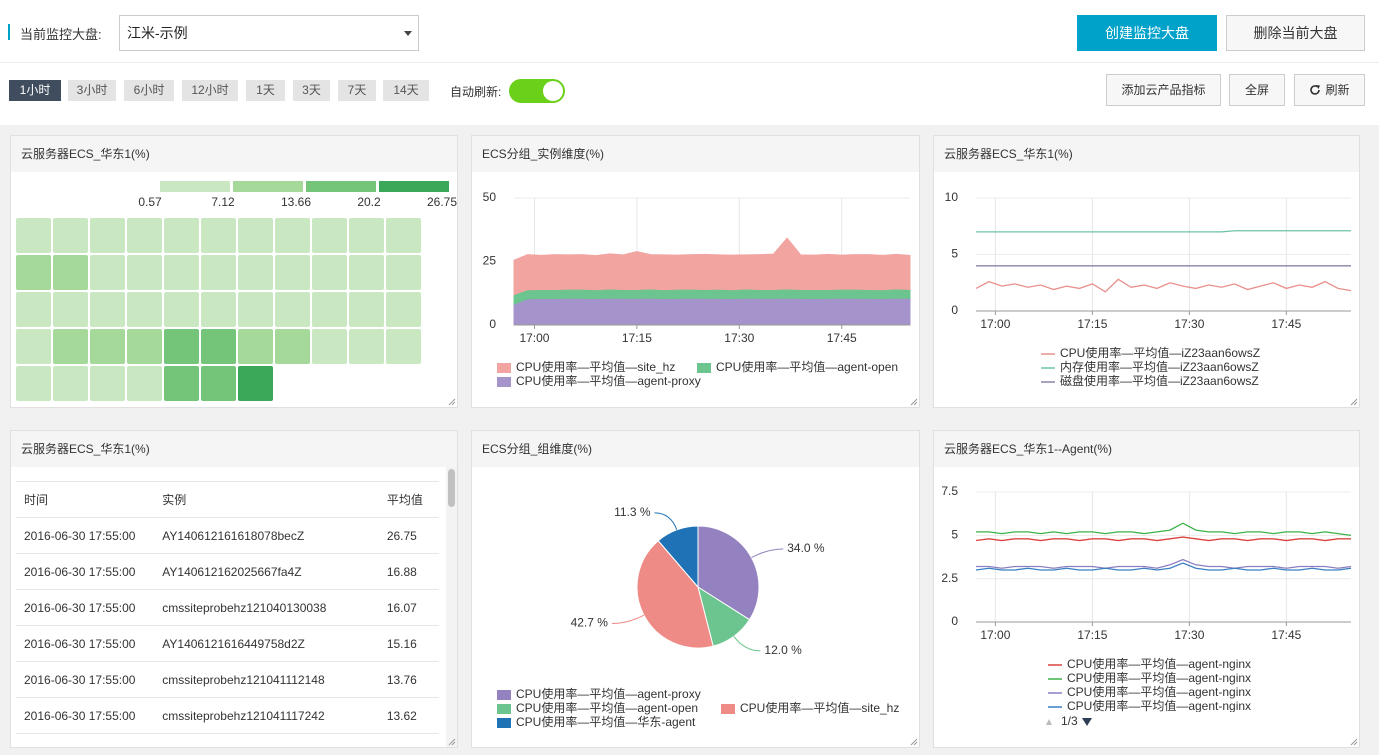 The image size is (1379, 755). Describe the element at coordinates (408, 607) in the screenshot. I see `table-cell: 16.07` at that location.